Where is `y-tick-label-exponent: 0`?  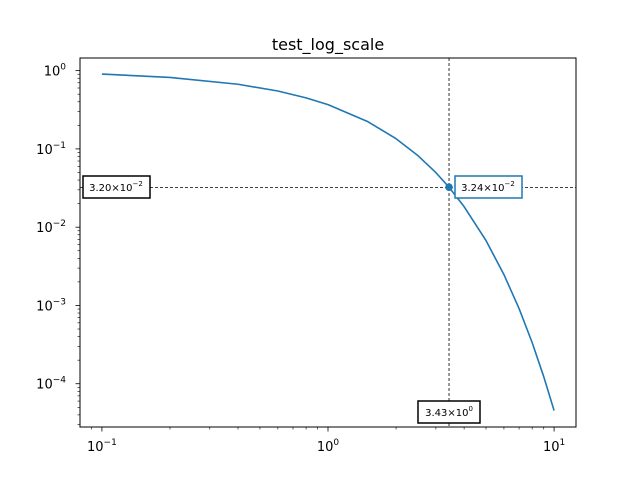 y-tick-label-exponent: 0 is located at coordinates (63, 68).